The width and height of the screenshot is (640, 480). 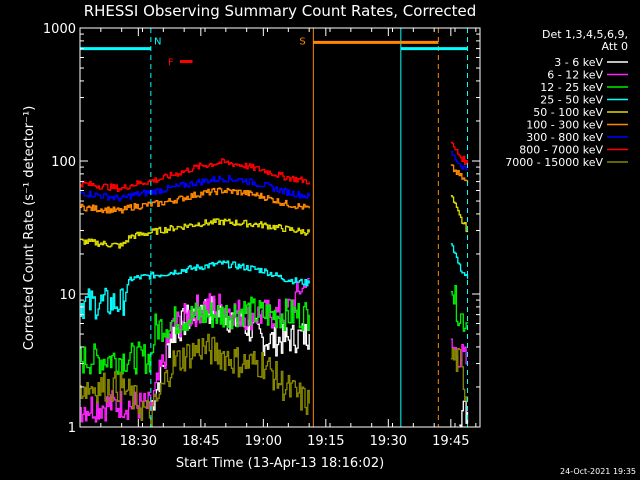 I want to click on annotation-label: F, so click(x=171, y=62).